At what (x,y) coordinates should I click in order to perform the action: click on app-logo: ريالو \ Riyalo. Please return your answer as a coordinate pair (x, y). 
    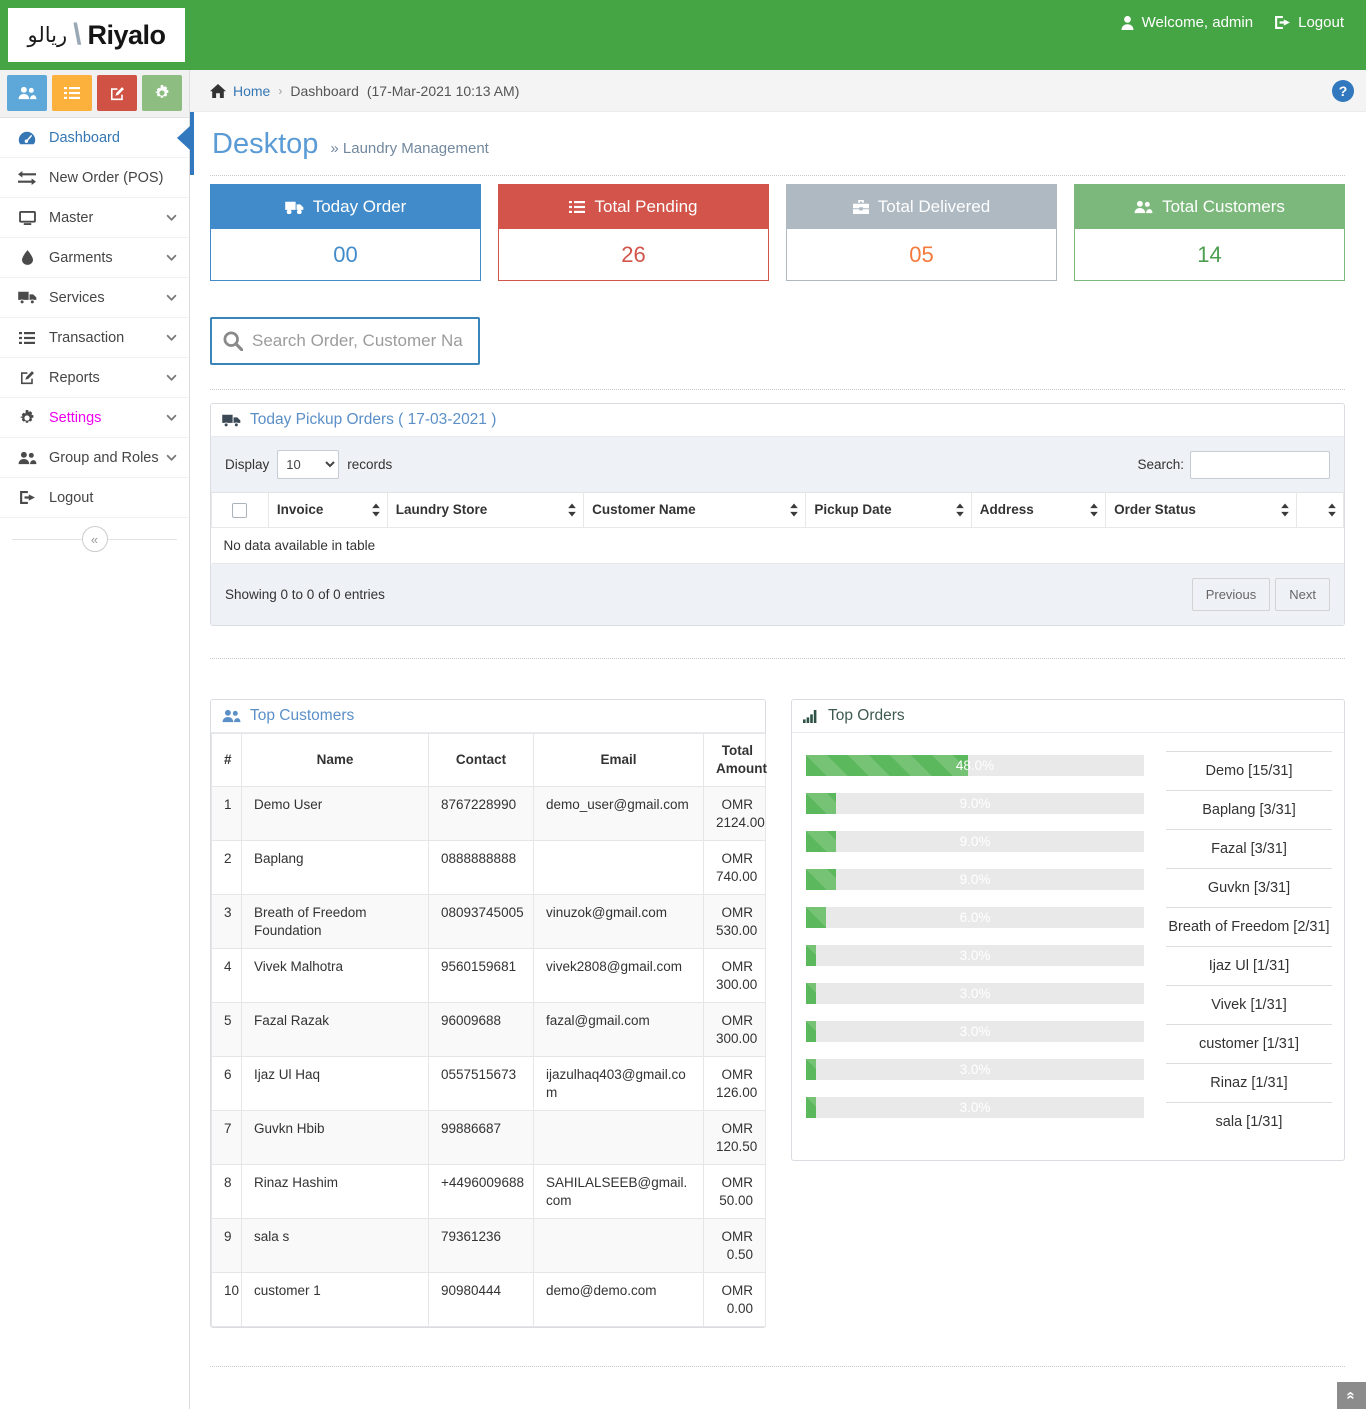
    Looking at the image, I should click on (96, 35).